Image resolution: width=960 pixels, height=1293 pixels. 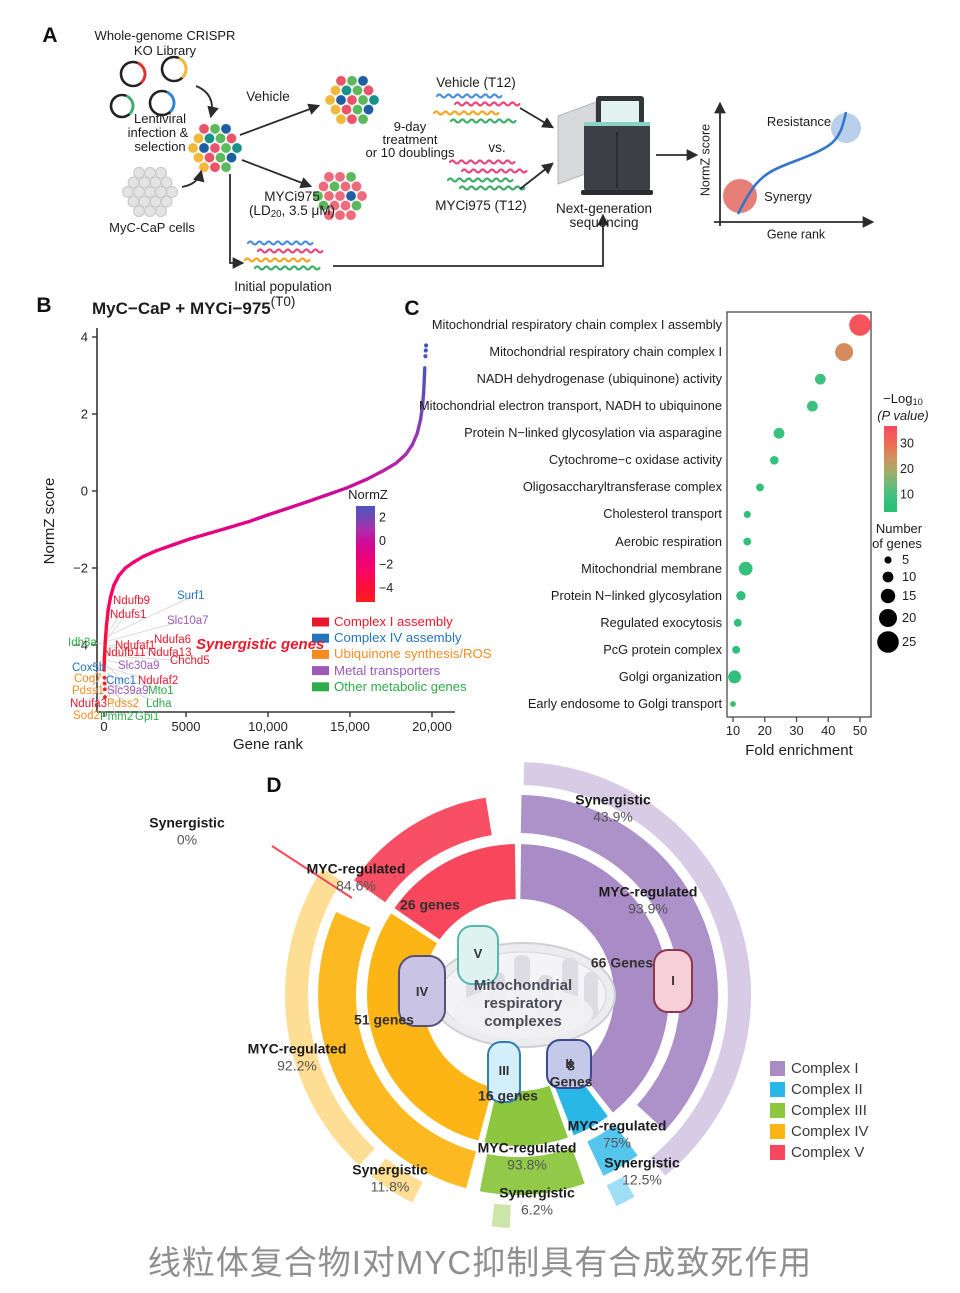 What do you see at coordinates (237, 221) in the screenshot?
I see `flow-arrow` at bounding box center [237, 221].